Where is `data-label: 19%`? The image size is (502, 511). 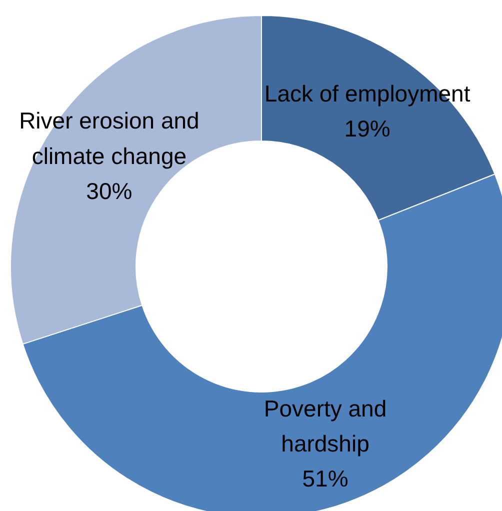
data-label: 19% is located at coordinates (367, 128).